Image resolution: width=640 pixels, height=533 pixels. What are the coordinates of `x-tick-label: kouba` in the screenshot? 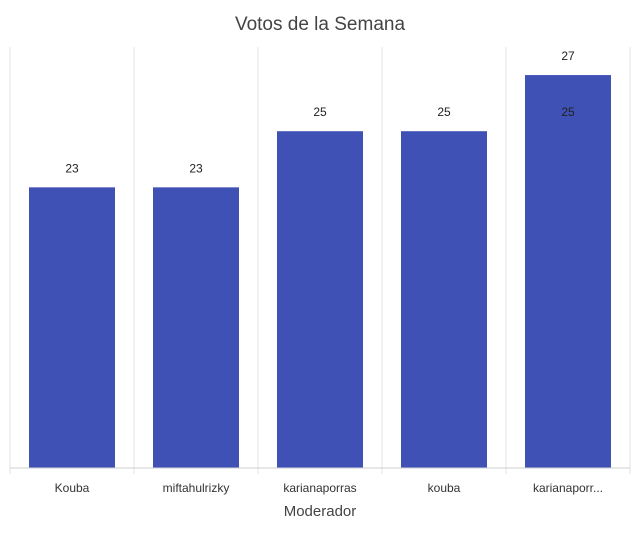 It's located at (444, 488).